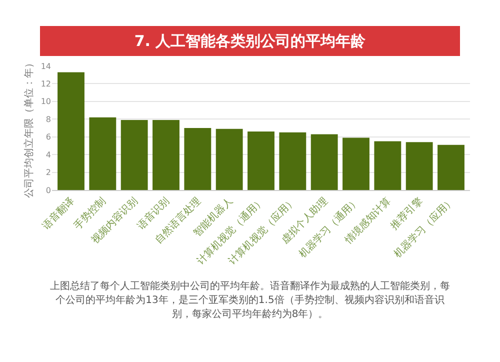 The width and height of the screenshot is (500, 362). Describe the element at coordinates (28, 128) in the screenshot. I see `y-axis-title: 公司平均创立年限（单位：年）` at that location.